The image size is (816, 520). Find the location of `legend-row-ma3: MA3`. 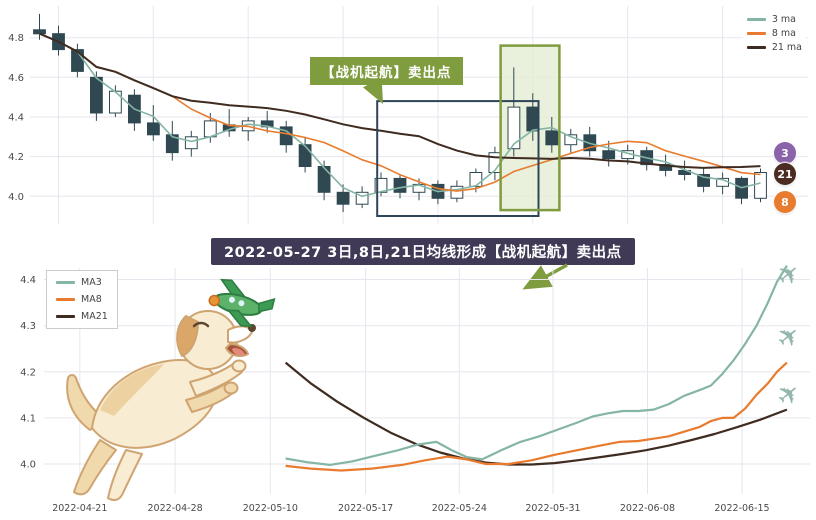

legend-row-ma3: MA3 is located at coordinates (82, 282).